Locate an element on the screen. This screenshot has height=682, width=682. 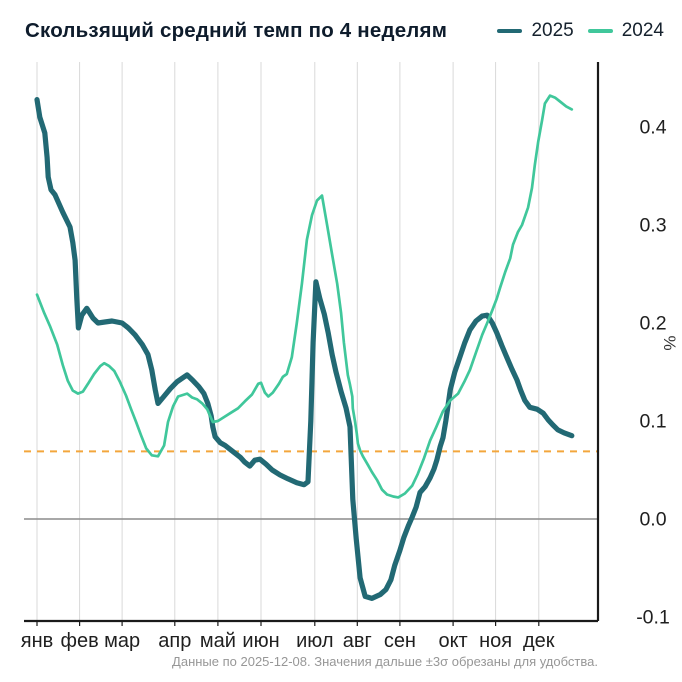
legend-item-2024: 2024 is located at coordinates (625, 31).